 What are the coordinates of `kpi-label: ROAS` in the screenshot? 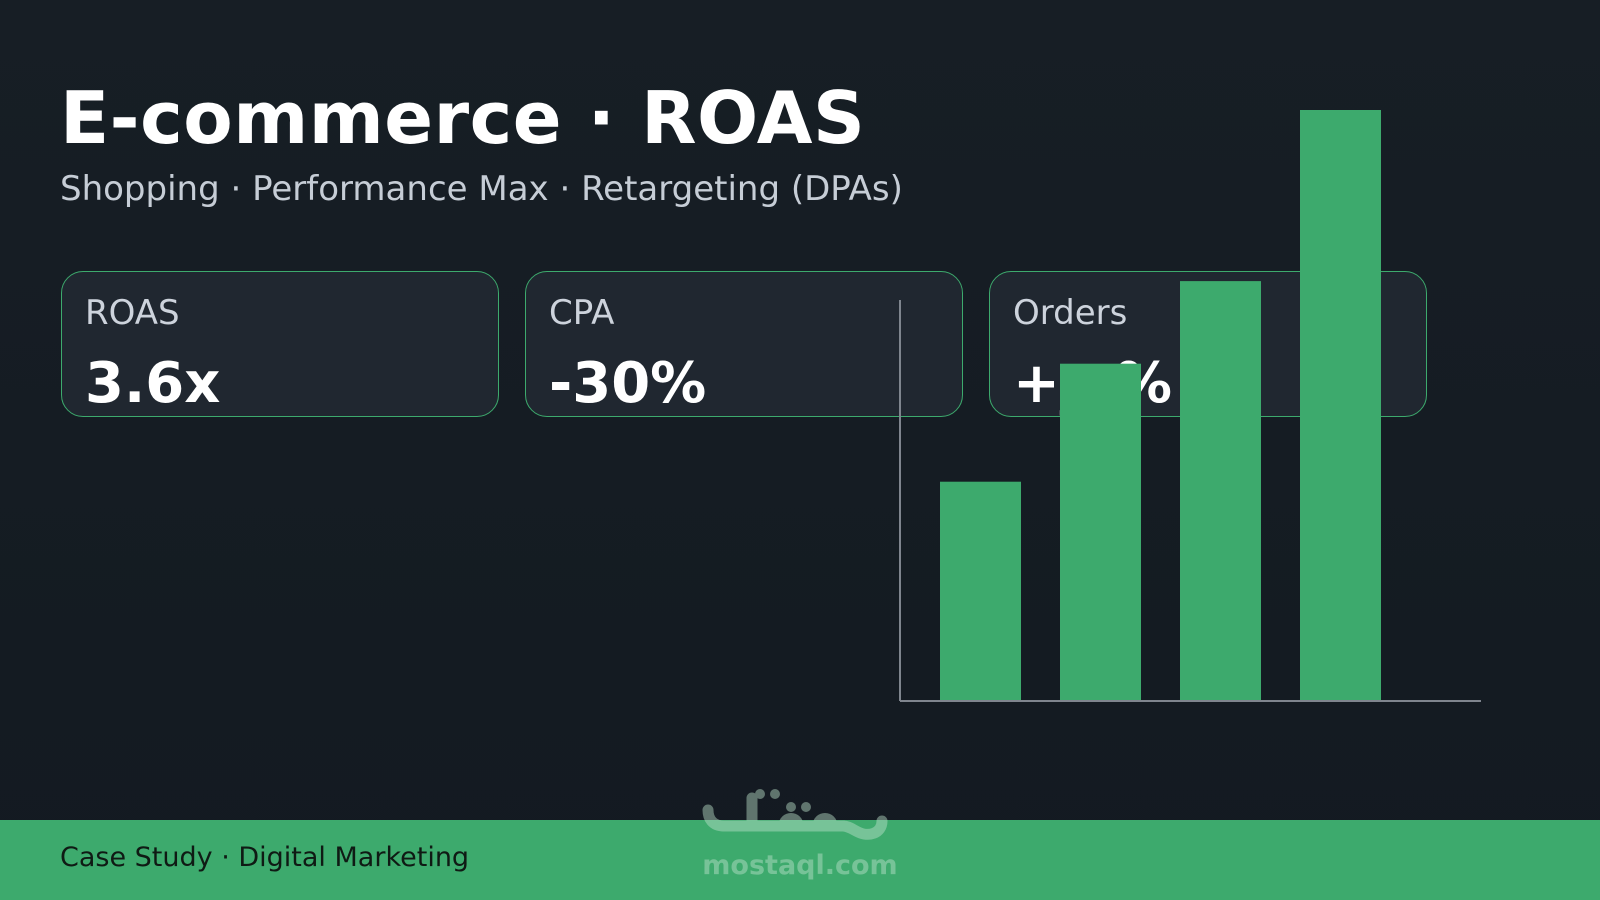 It's located at (132, 313).